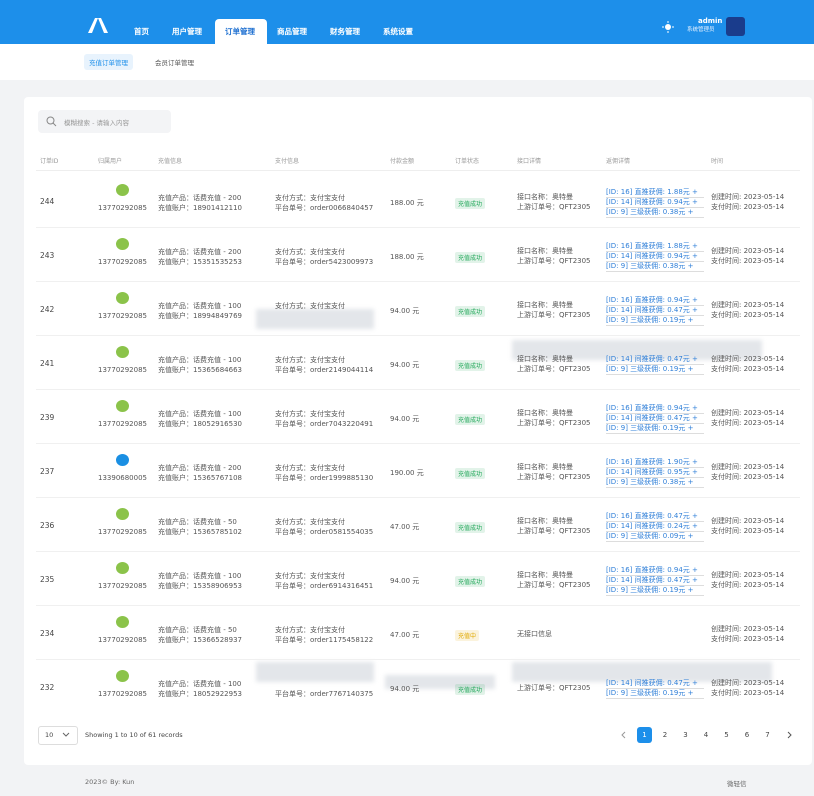 The height and width of the screenshot is (796, 814). Describe the element at coordinates (240, 31) in the screenshot. I see `nav-menu-item: 订单管理` at that location.